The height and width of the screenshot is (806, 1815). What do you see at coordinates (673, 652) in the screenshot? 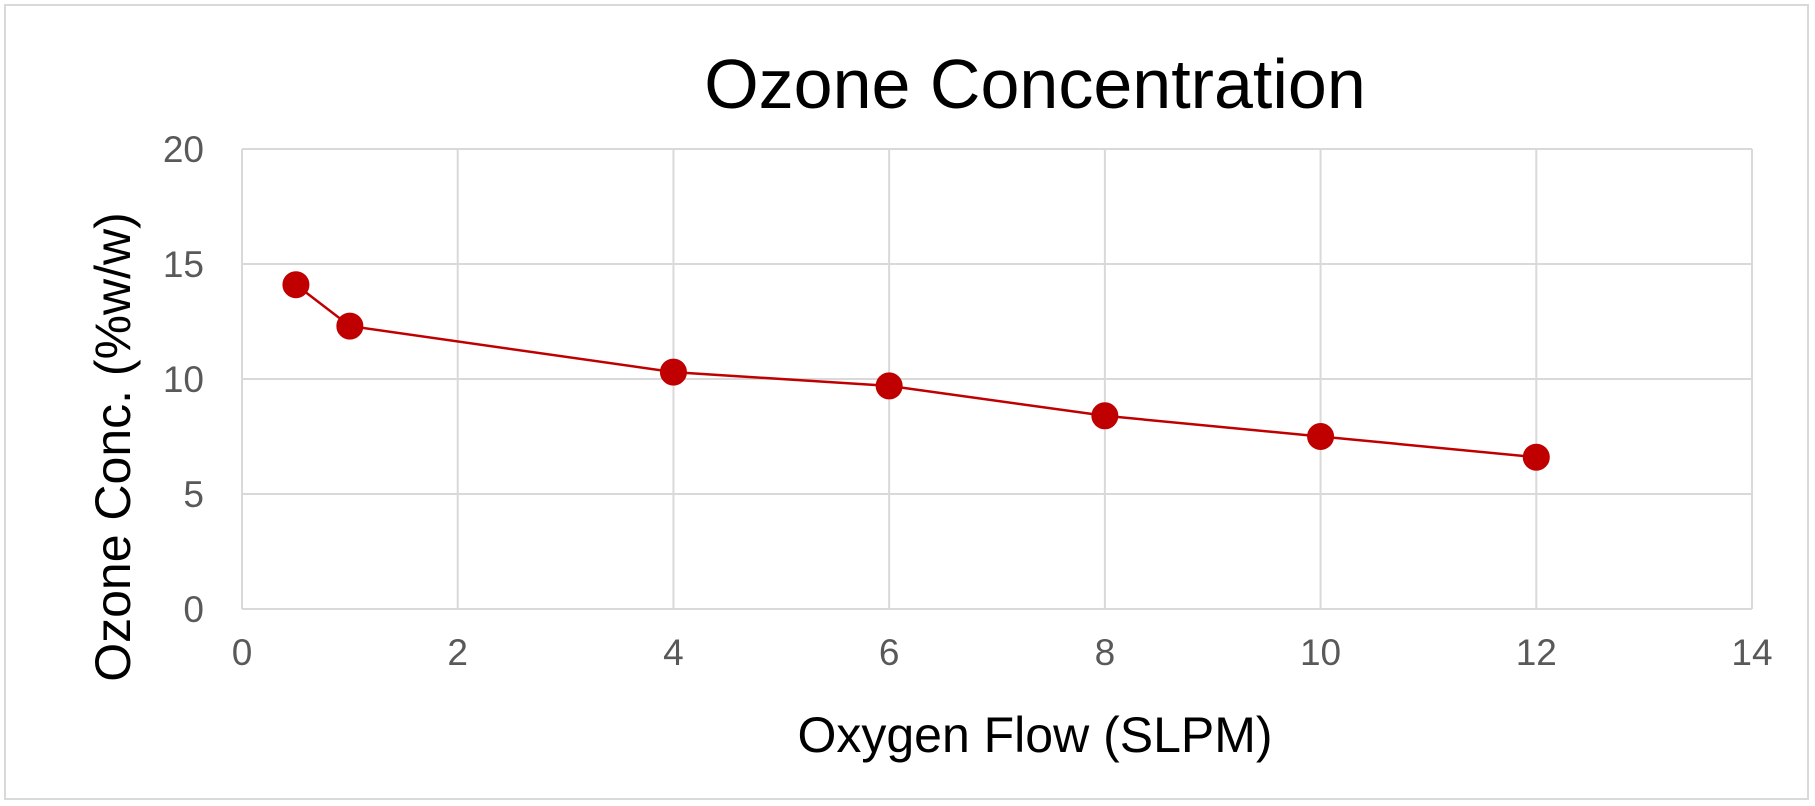
I see `x-tick-label: 4` at bounding box center [673, 652].